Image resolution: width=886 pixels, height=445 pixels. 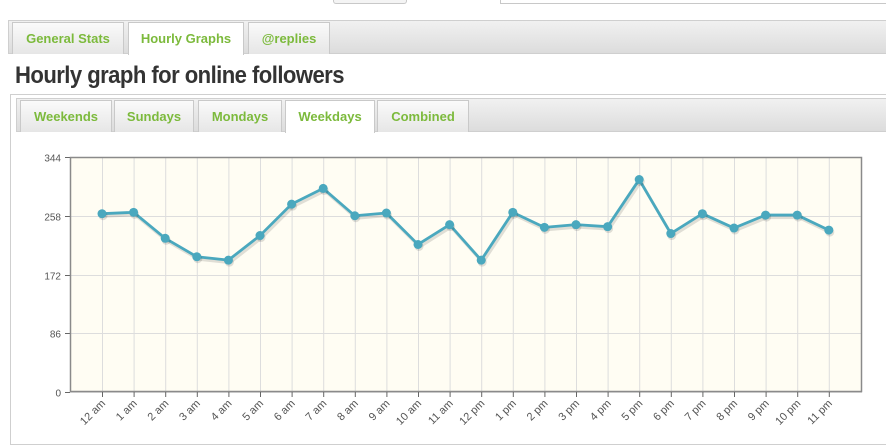 What do you see at coordinates (186, 38) in the screenshot?
I see `tab-hourly-graphs: Hourly Graphs` at bounding box center [186, 38].